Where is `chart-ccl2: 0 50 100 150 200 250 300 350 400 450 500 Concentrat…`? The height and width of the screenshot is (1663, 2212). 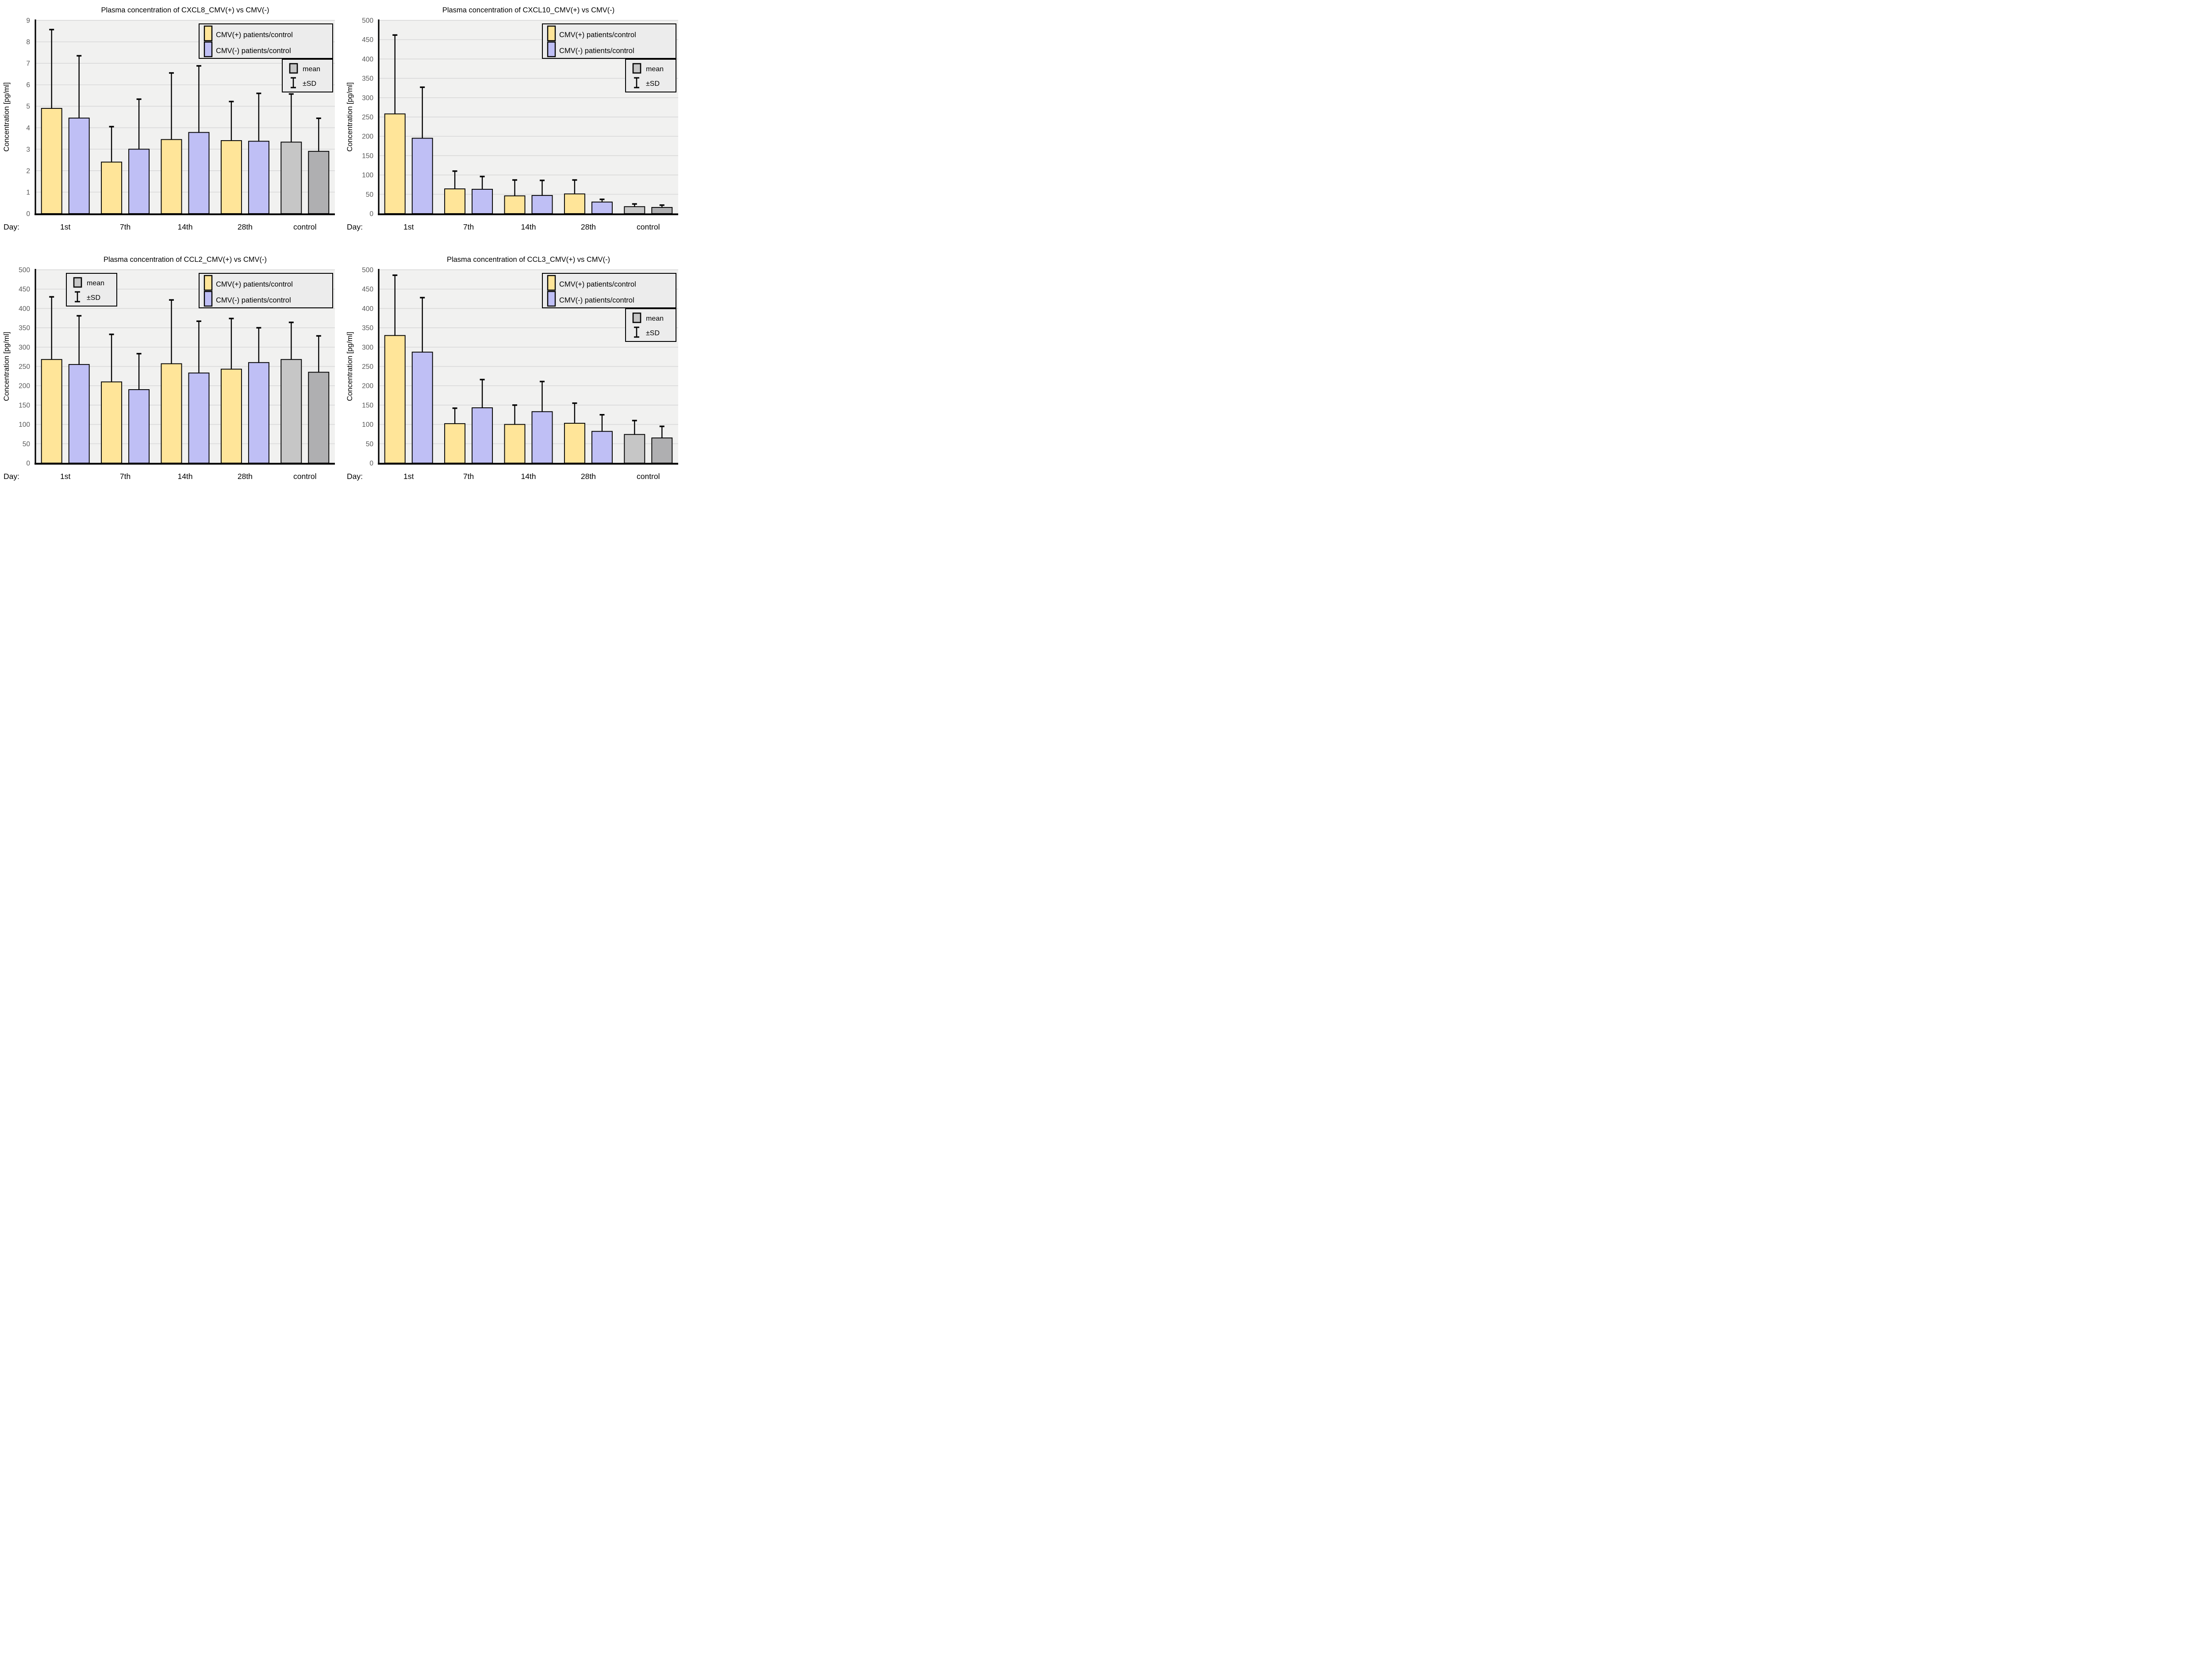
chart-ccl2: 0 50 100 150 200 250 300 350 400 450 500 Concentrat… is located at coordinates (171, 373).